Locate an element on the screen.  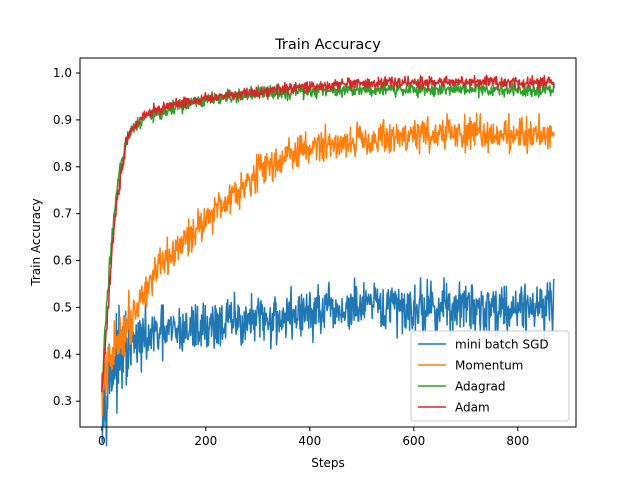
legend-box is located at coordinates (490, 376).